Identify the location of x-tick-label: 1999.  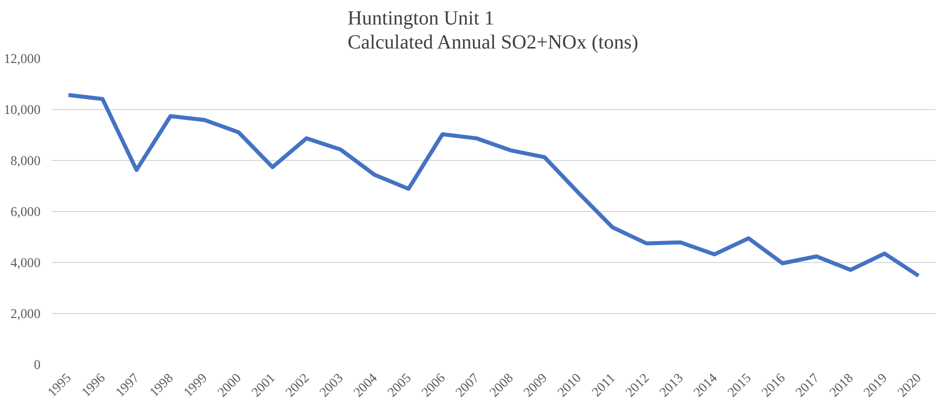
(195, 385).